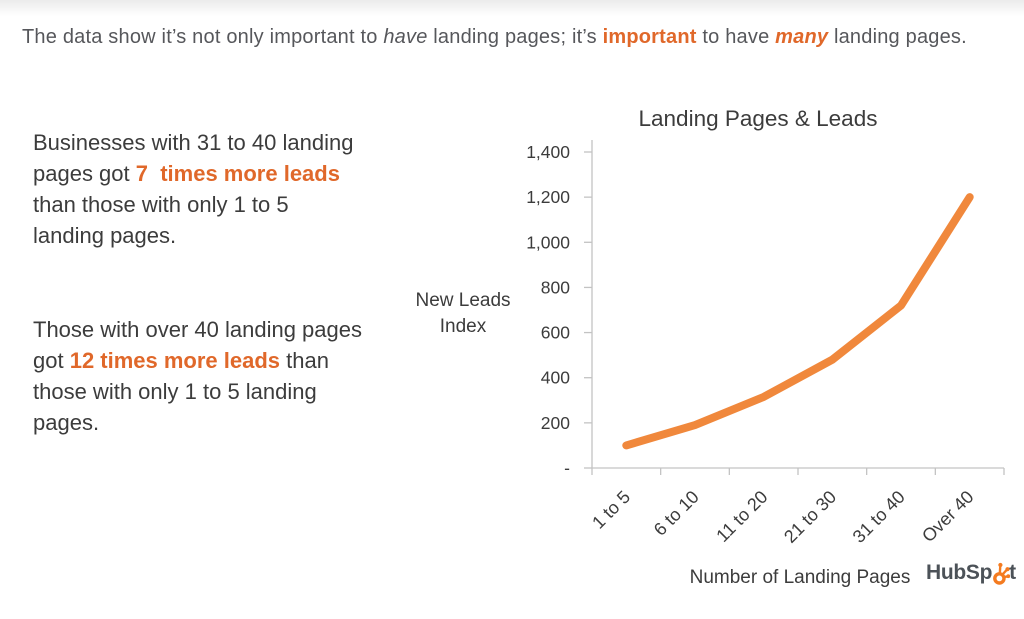 This screenshot has width=1024, height=619. Describe the element at coordinates (736, 37) in the screenshot. I see `text-segment: to have` at that location.